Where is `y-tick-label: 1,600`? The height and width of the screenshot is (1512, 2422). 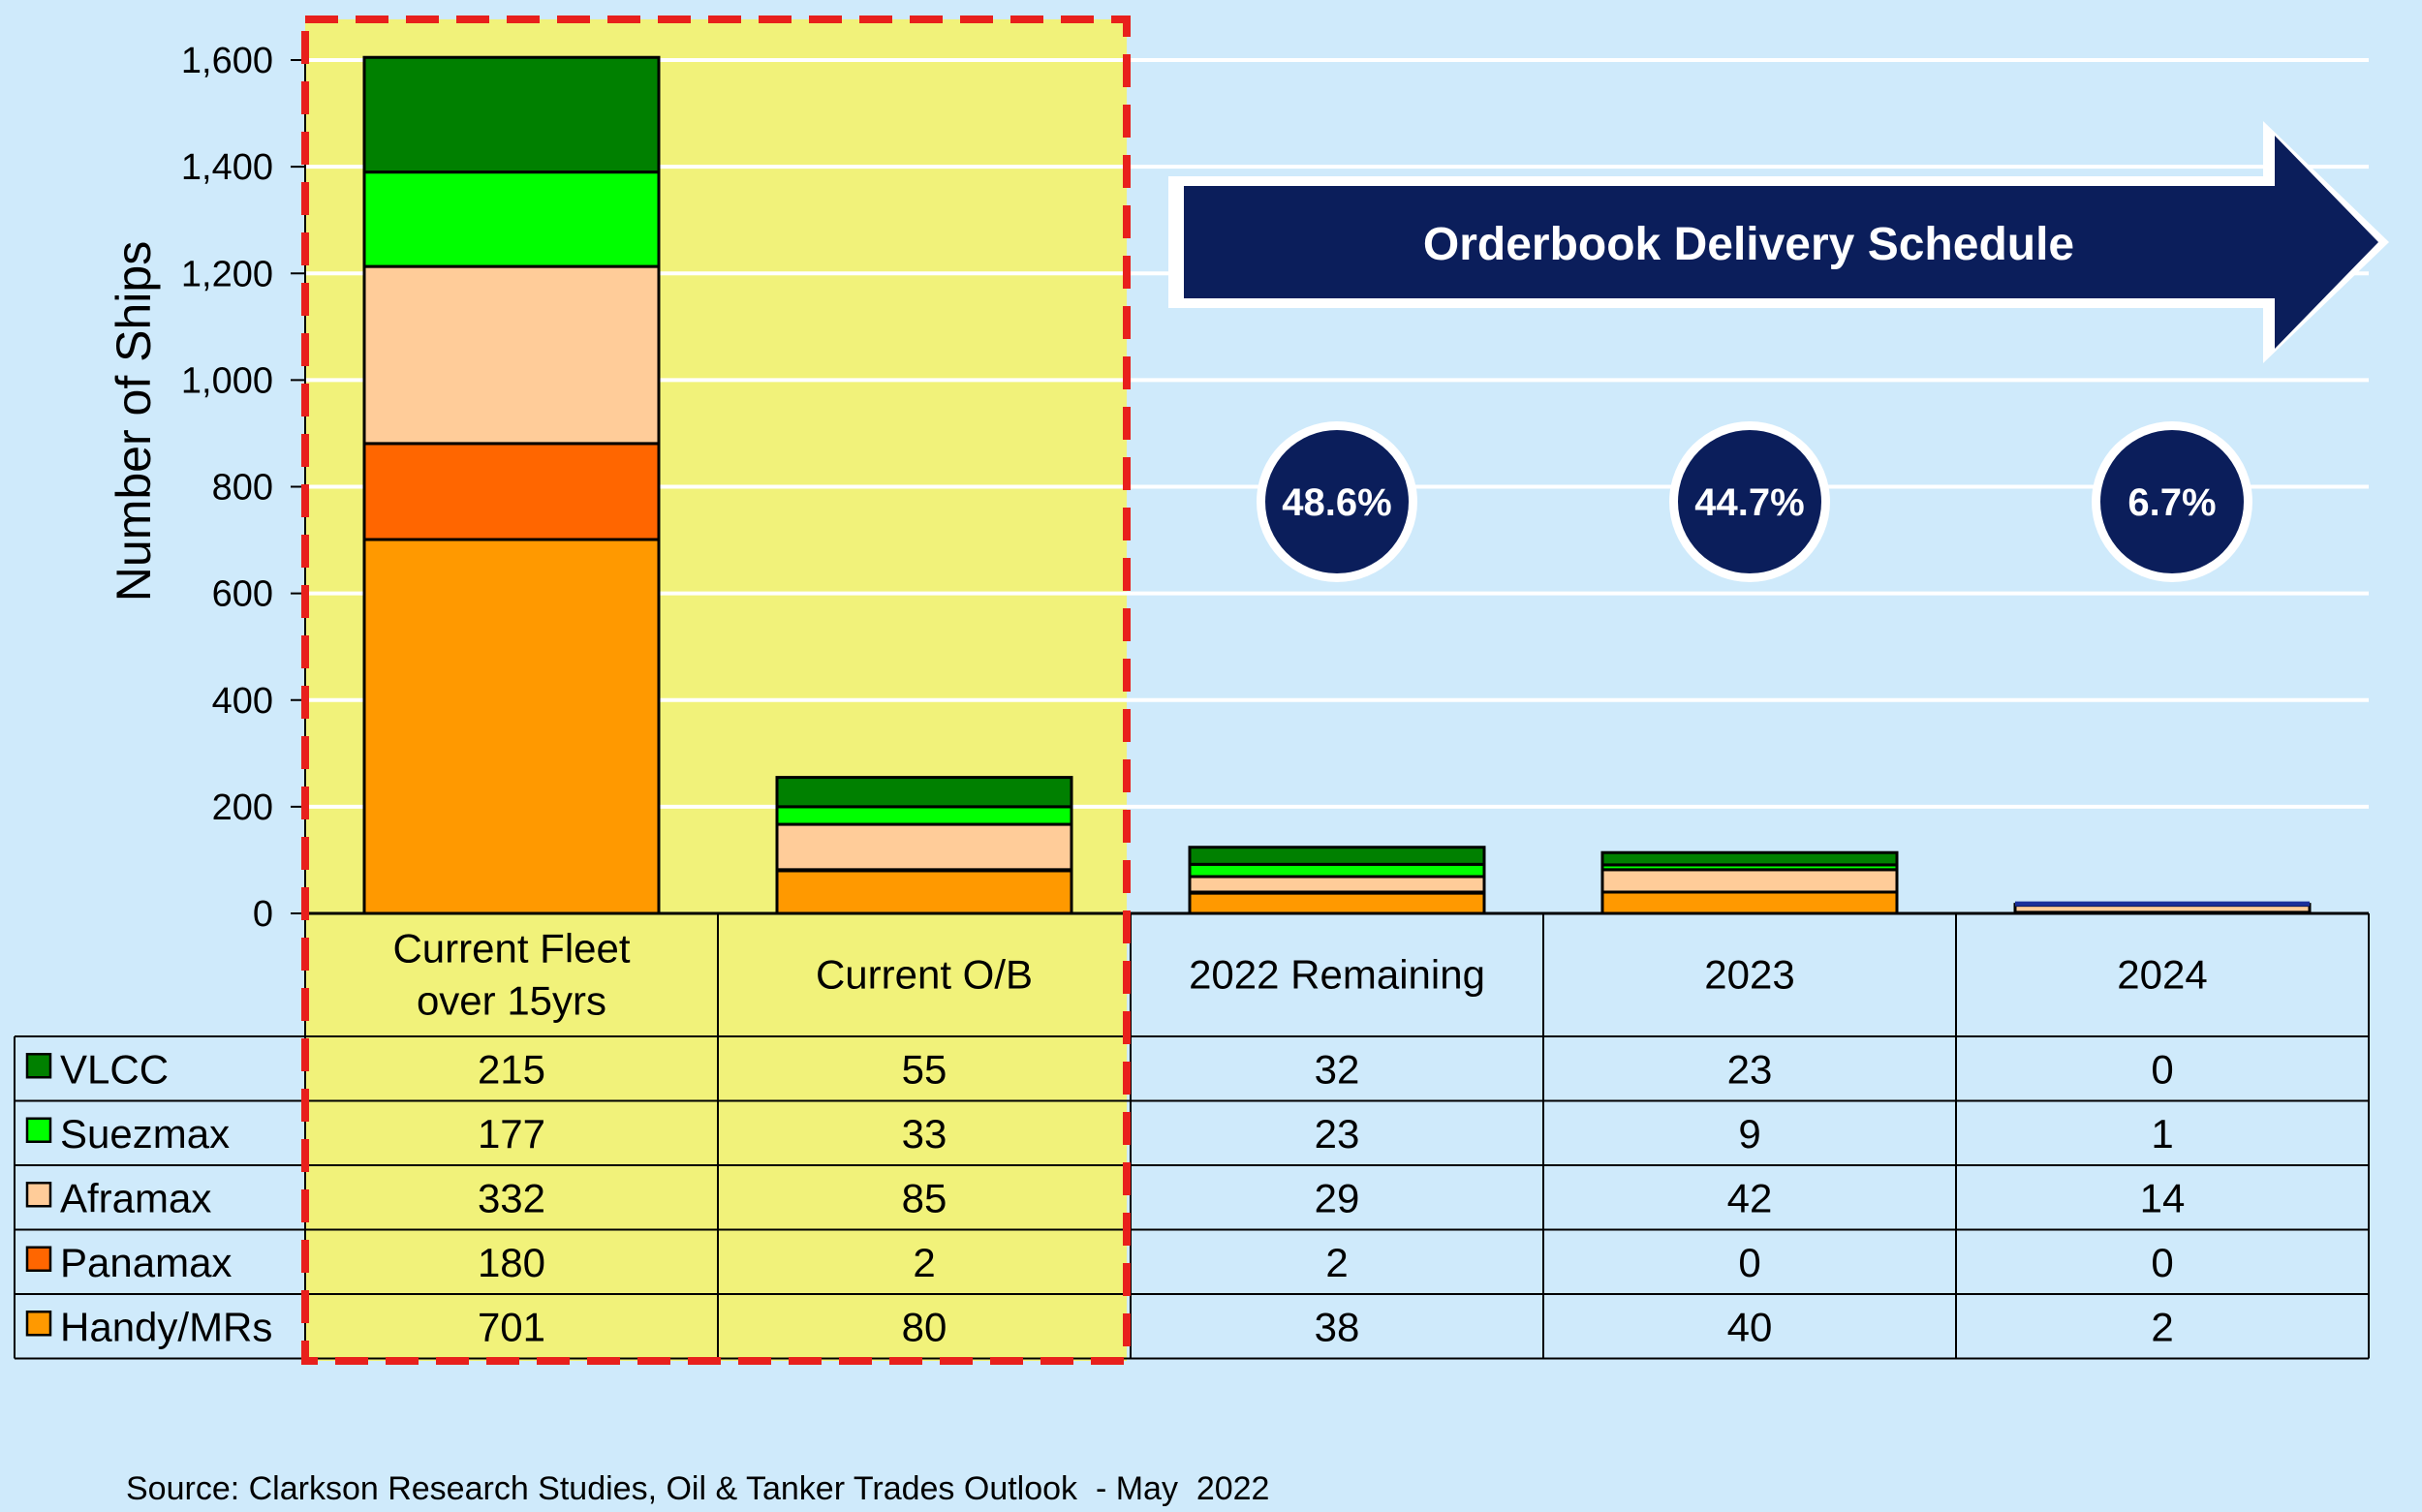 y-tick-label: 1,600 is located at coordinates (227, 61).